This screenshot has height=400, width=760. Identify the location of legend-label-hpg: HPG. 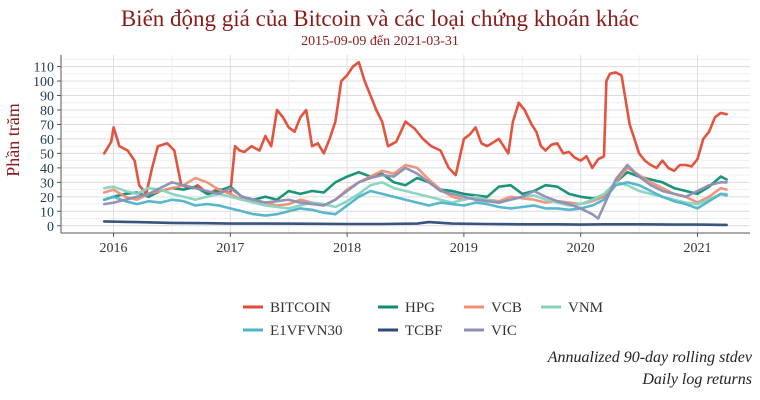
(420, 308).